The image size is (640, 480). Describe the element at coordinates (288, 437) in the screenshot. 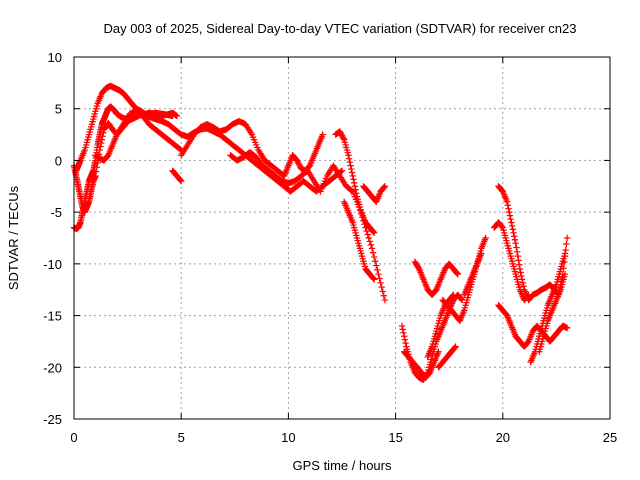

I see `x-tick-label: 10` at that location.